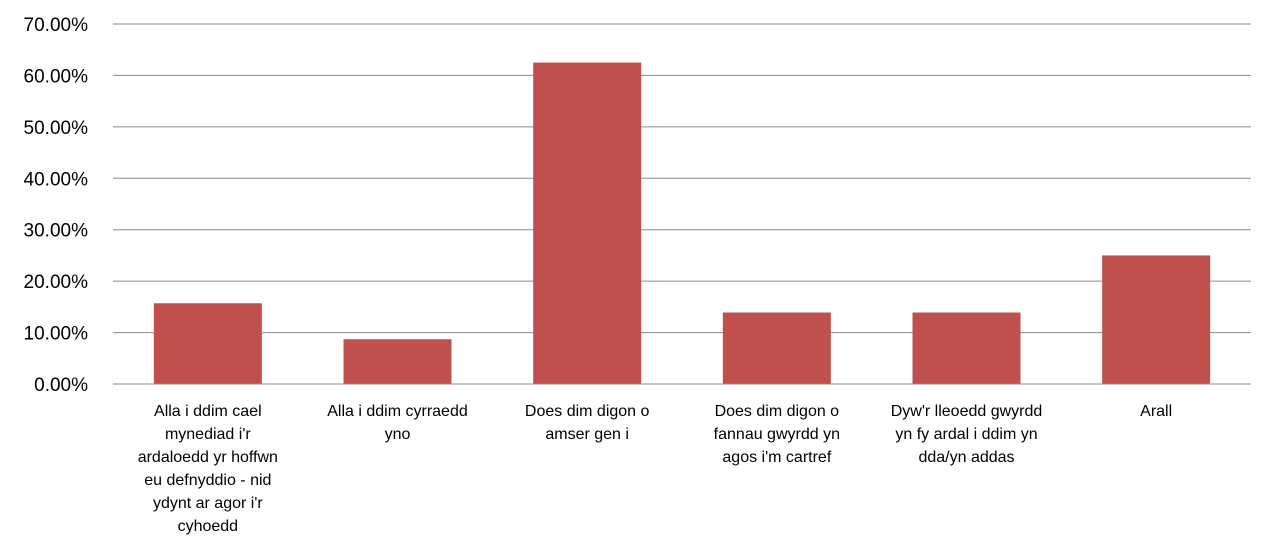 The width and height of the screenshot is (1263, 557). Describe the element at coordinates (56, 25) in the screenshot. I see `y-tick-label: 70.00%` at that location.